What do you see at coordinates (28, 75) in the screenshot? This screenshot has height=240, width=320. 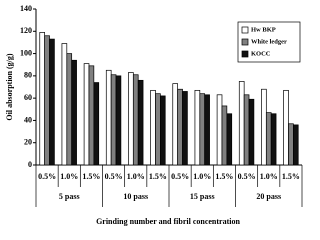 I see `y-tick-label: 80` at bounding box center [28, 75].